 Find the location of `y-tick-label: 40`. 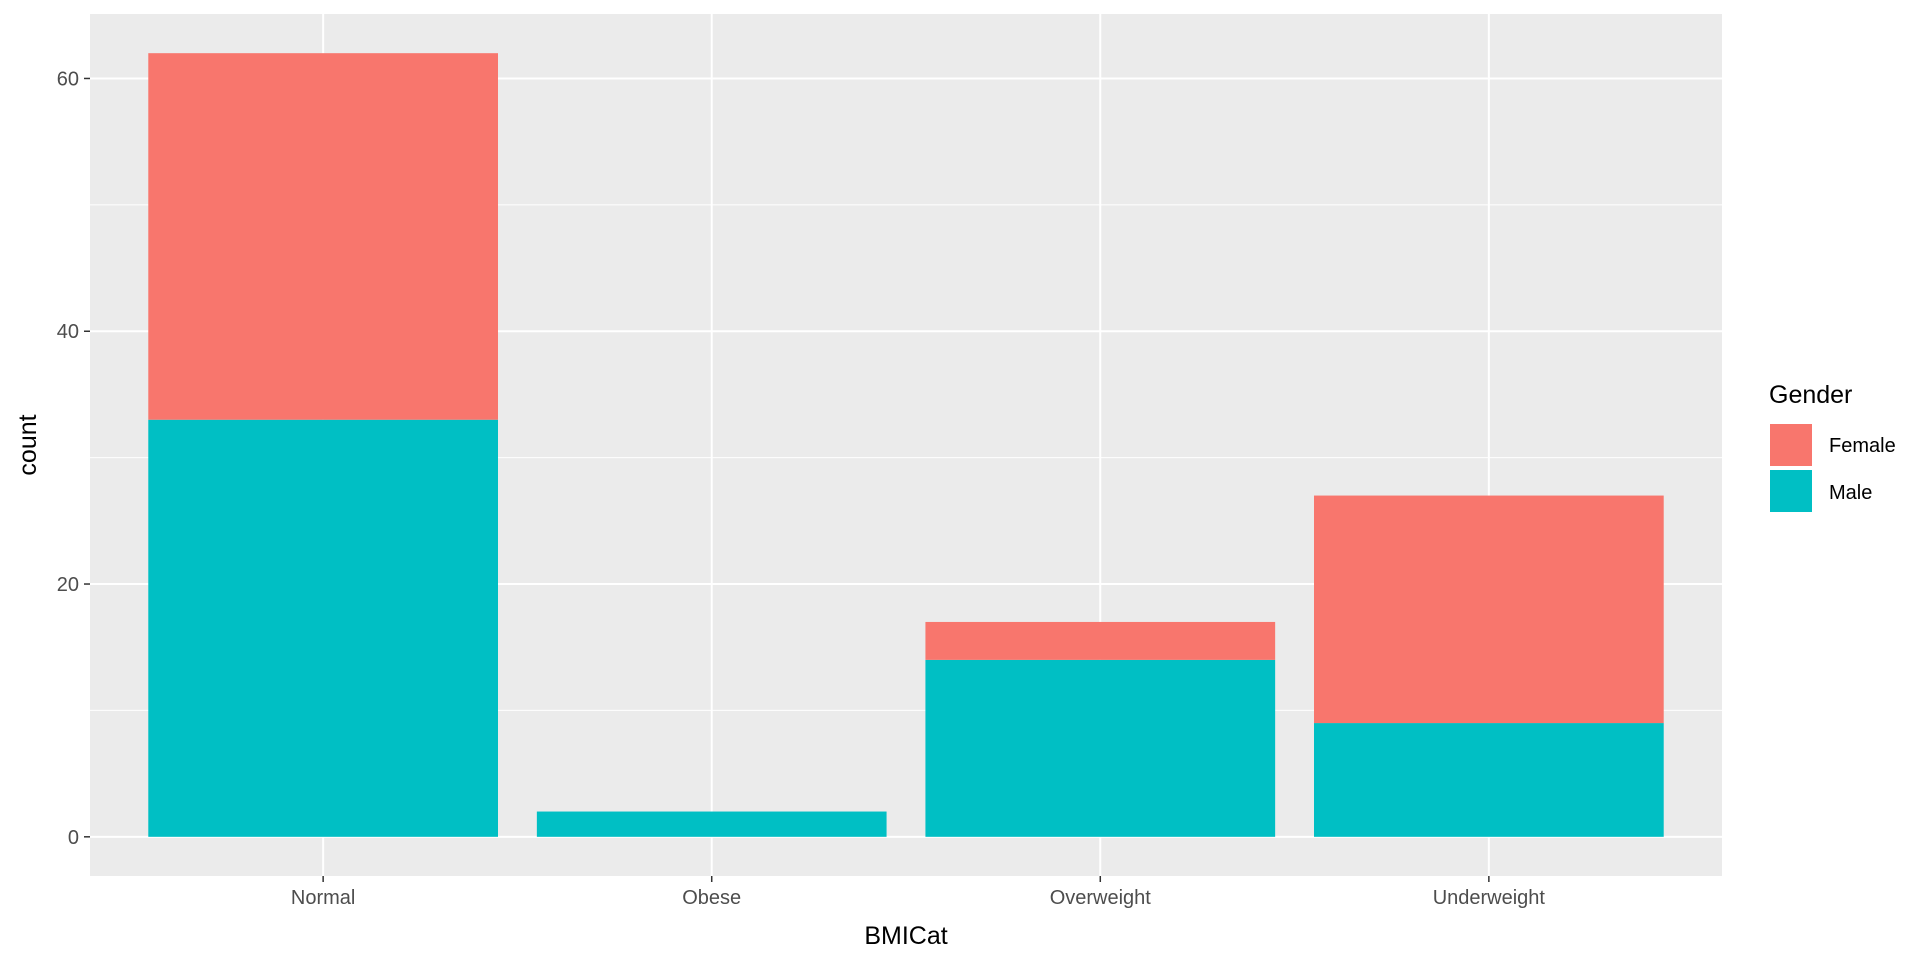

y-tick-label: 40 is located at coordinates (68, 332).